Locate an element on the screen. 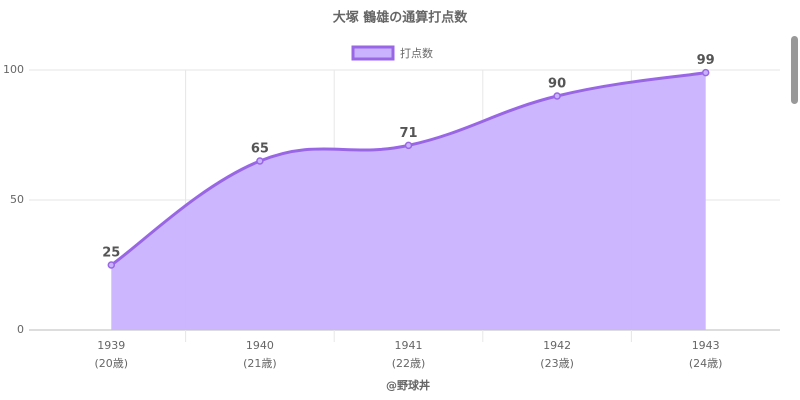  chart-title: 大塚 鶴雄の通算打点数 is located at coordinates (401, 18).